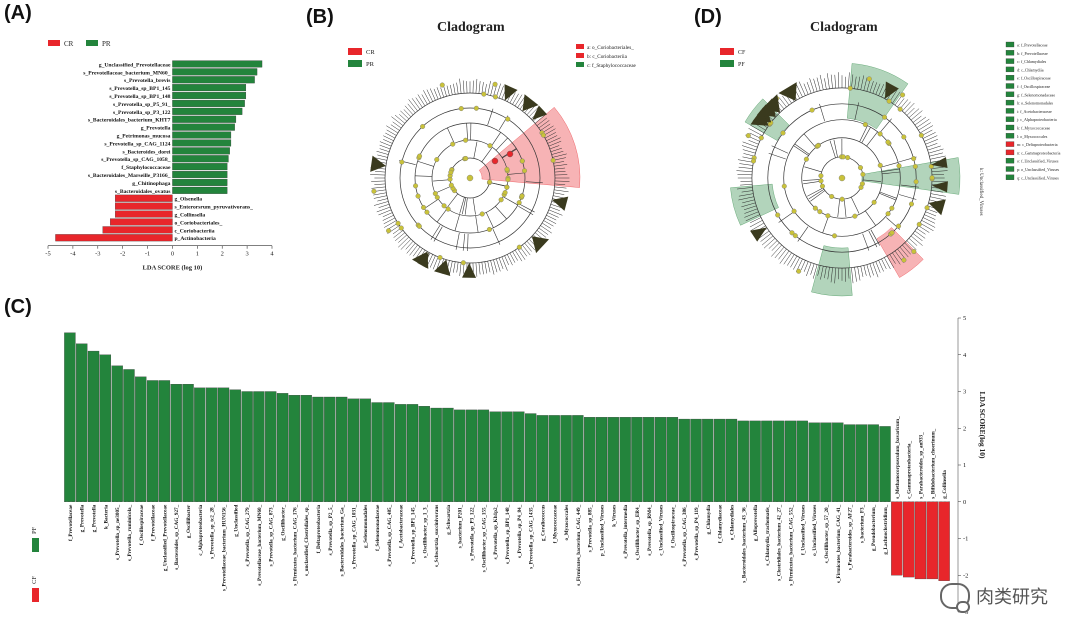 This screenshot has height=639, width=1080. I want to click on xtick-label-a--3: -3, so click(97, 254).